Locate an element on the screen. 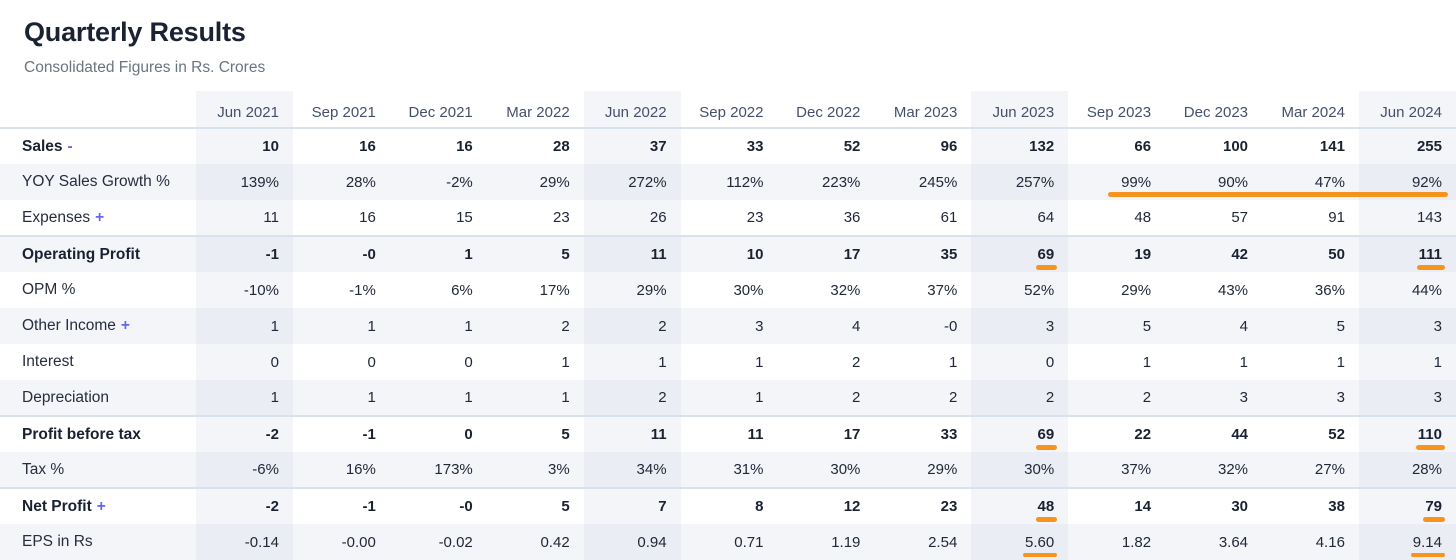 The height and width of the screenshot is (560, 1456). collapse-toggle: - is located at coordinates (70, 146).